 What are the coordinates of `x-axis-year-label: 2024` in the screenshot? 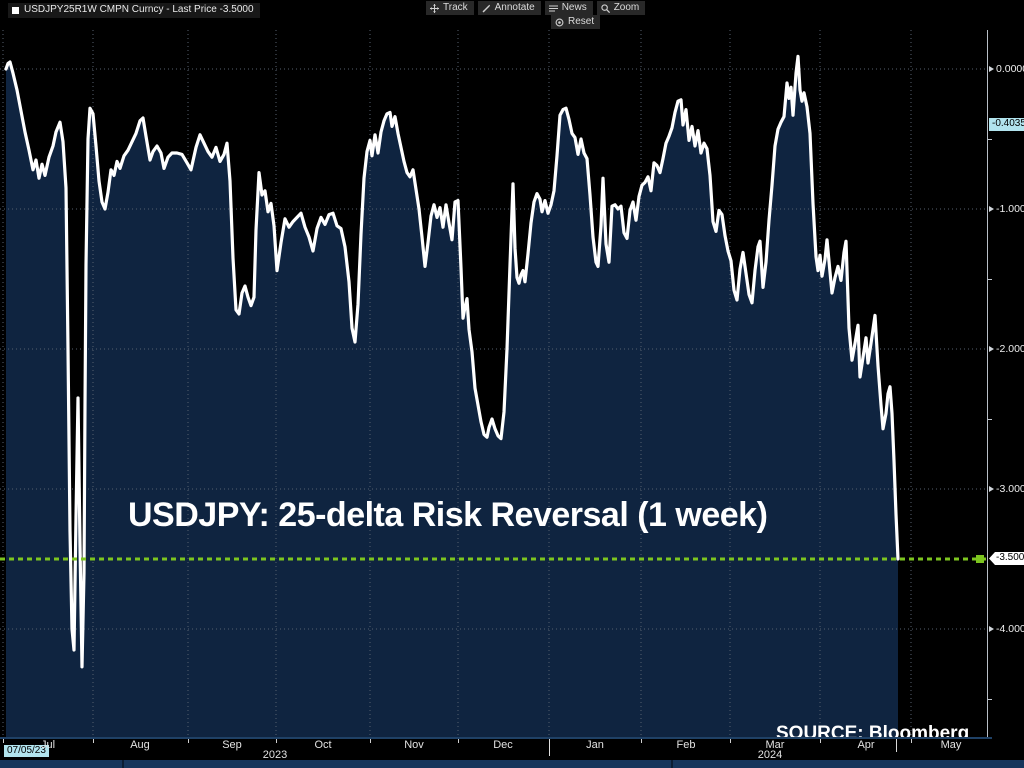 It's located at (770, 755).